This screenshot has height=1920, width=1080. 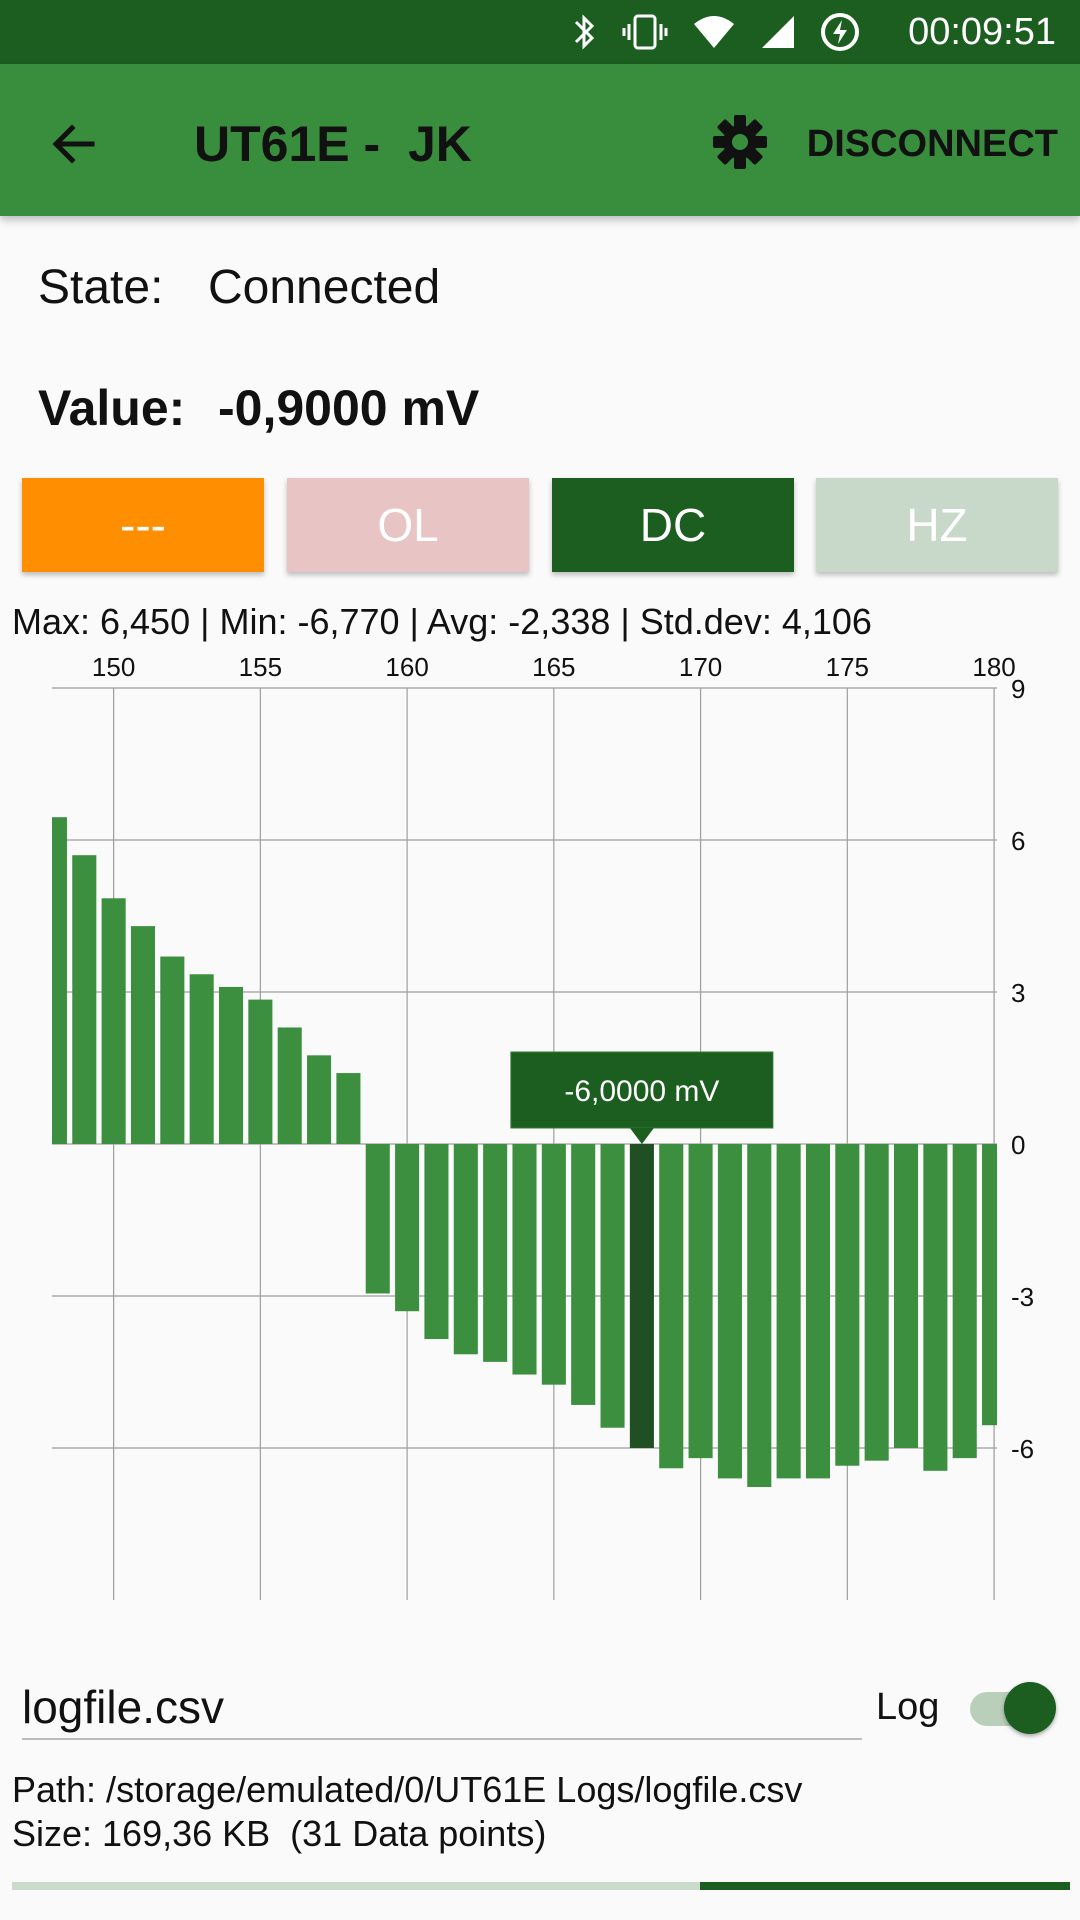 What do you see at coordinates (101, 287) in the screenshot?
I see `state-label: State:` at bounding box center [101, 287].